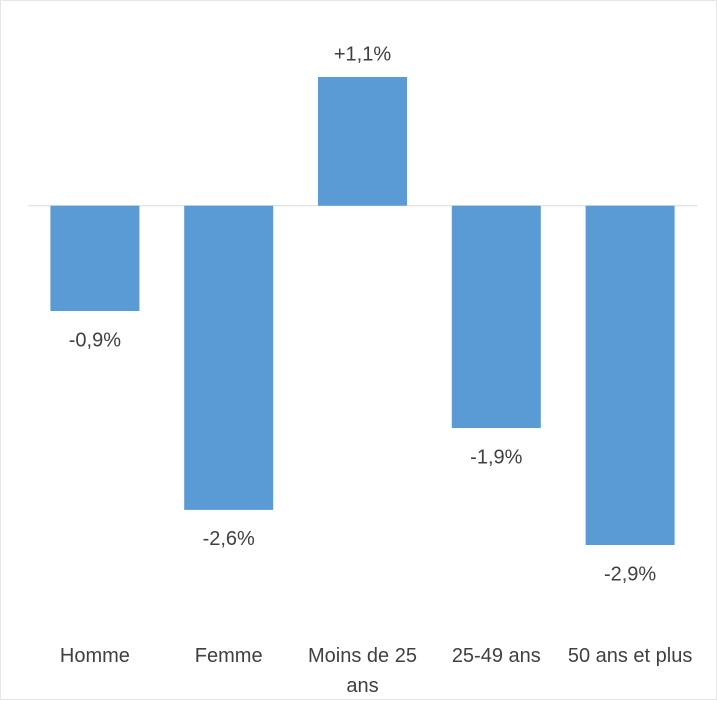 Image resolution: width=717 pixels, height=701 pixels. What do you see at coordinates (229, 539) in the screenshot?
I see `data-label: -2,6%` at bounding box center [229, 539].